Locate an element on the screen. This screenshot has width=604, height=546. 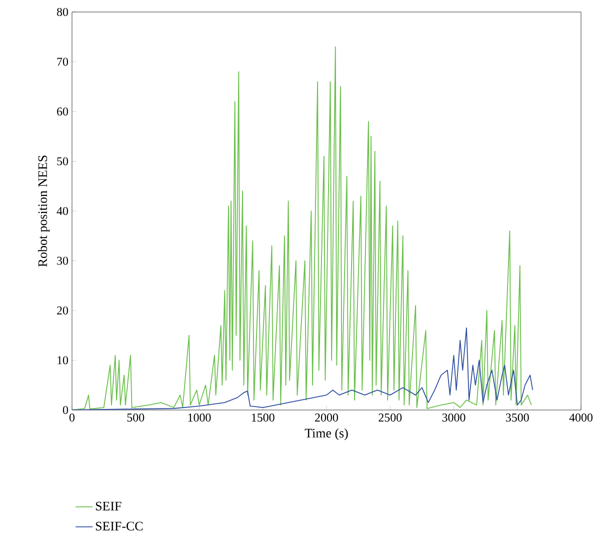
x-tick-label: 1500 is located at coordinates (263, 418).